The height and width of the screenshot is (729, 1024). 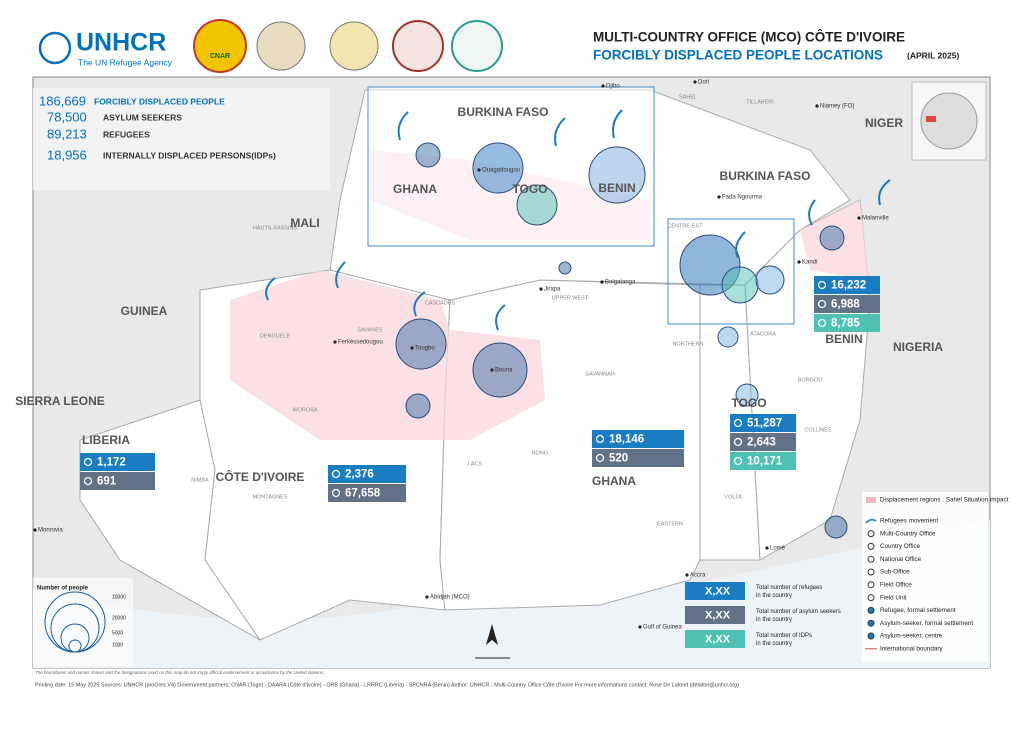 I want to click on legend-label: Field Office, so click(x=896, y=584).